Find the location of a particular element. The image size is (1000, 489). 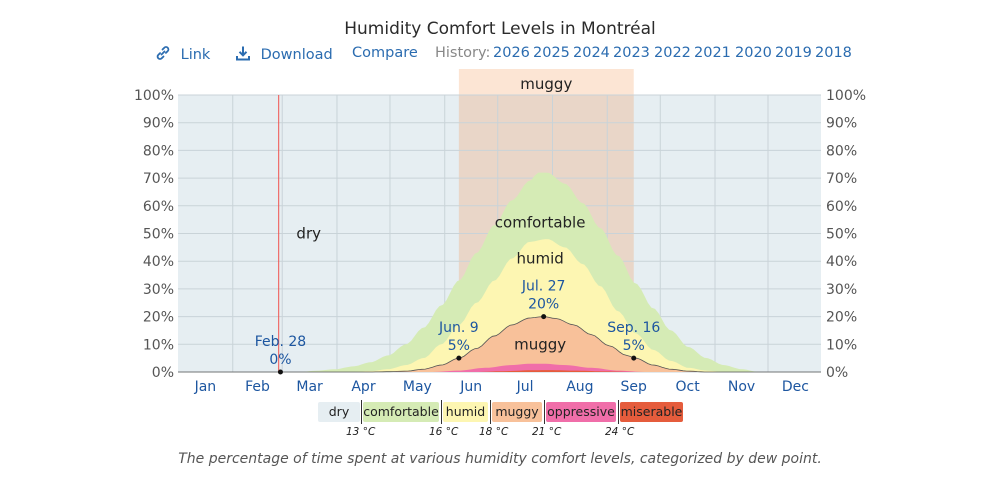

link-icon is located at coordinates (163, 53).